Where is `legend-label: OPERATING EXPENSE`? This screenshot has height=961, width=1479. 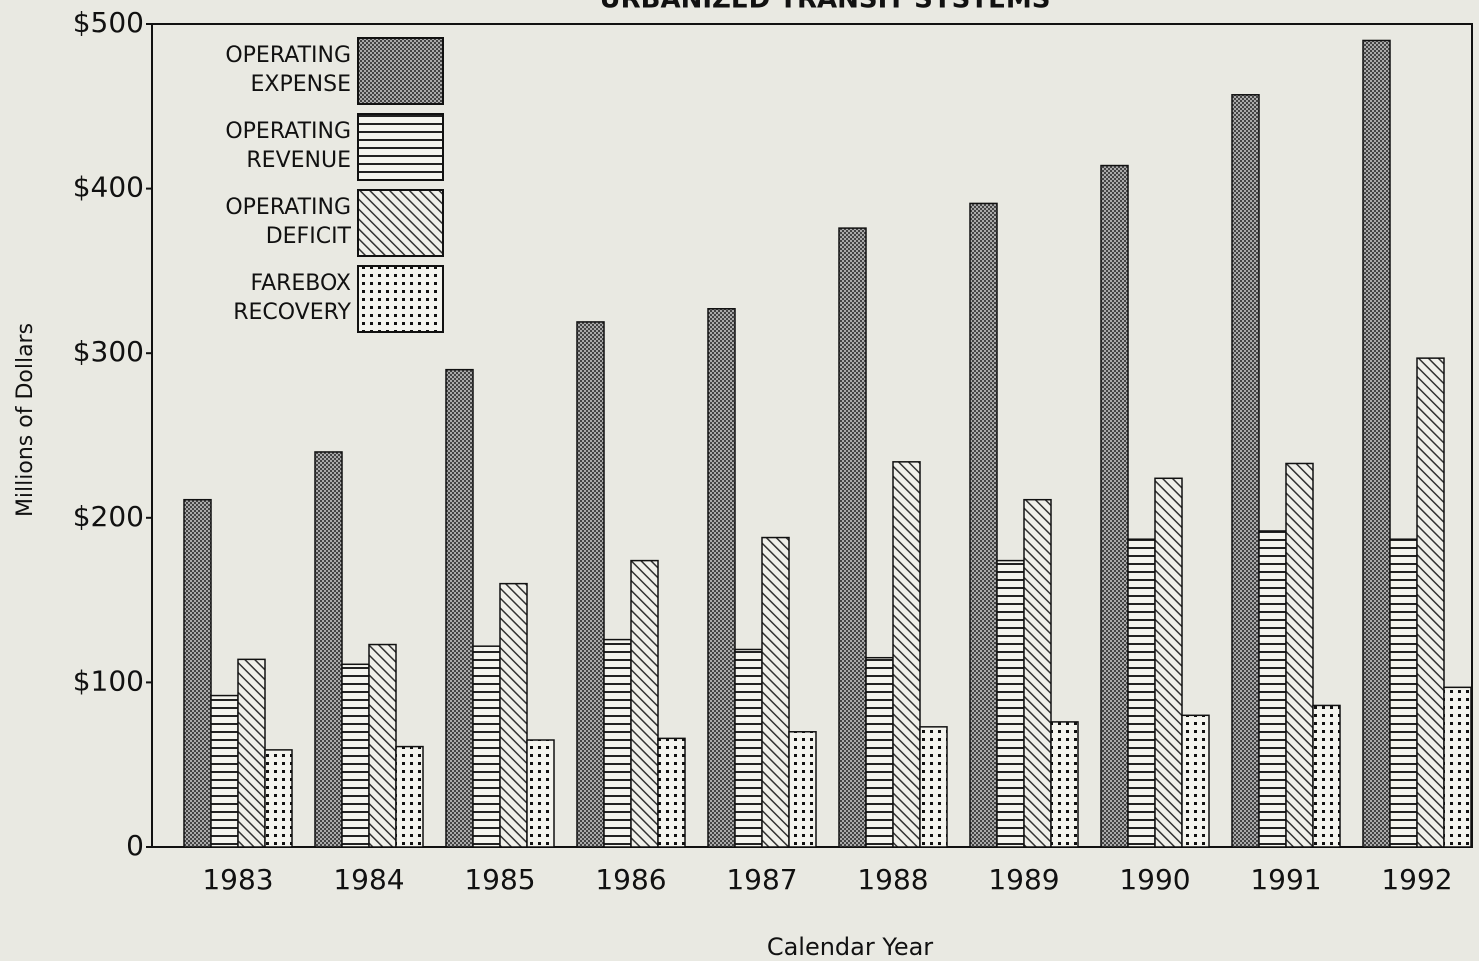
legend-label: OPERATING EXPENSE is located at coordinates (288, 70).